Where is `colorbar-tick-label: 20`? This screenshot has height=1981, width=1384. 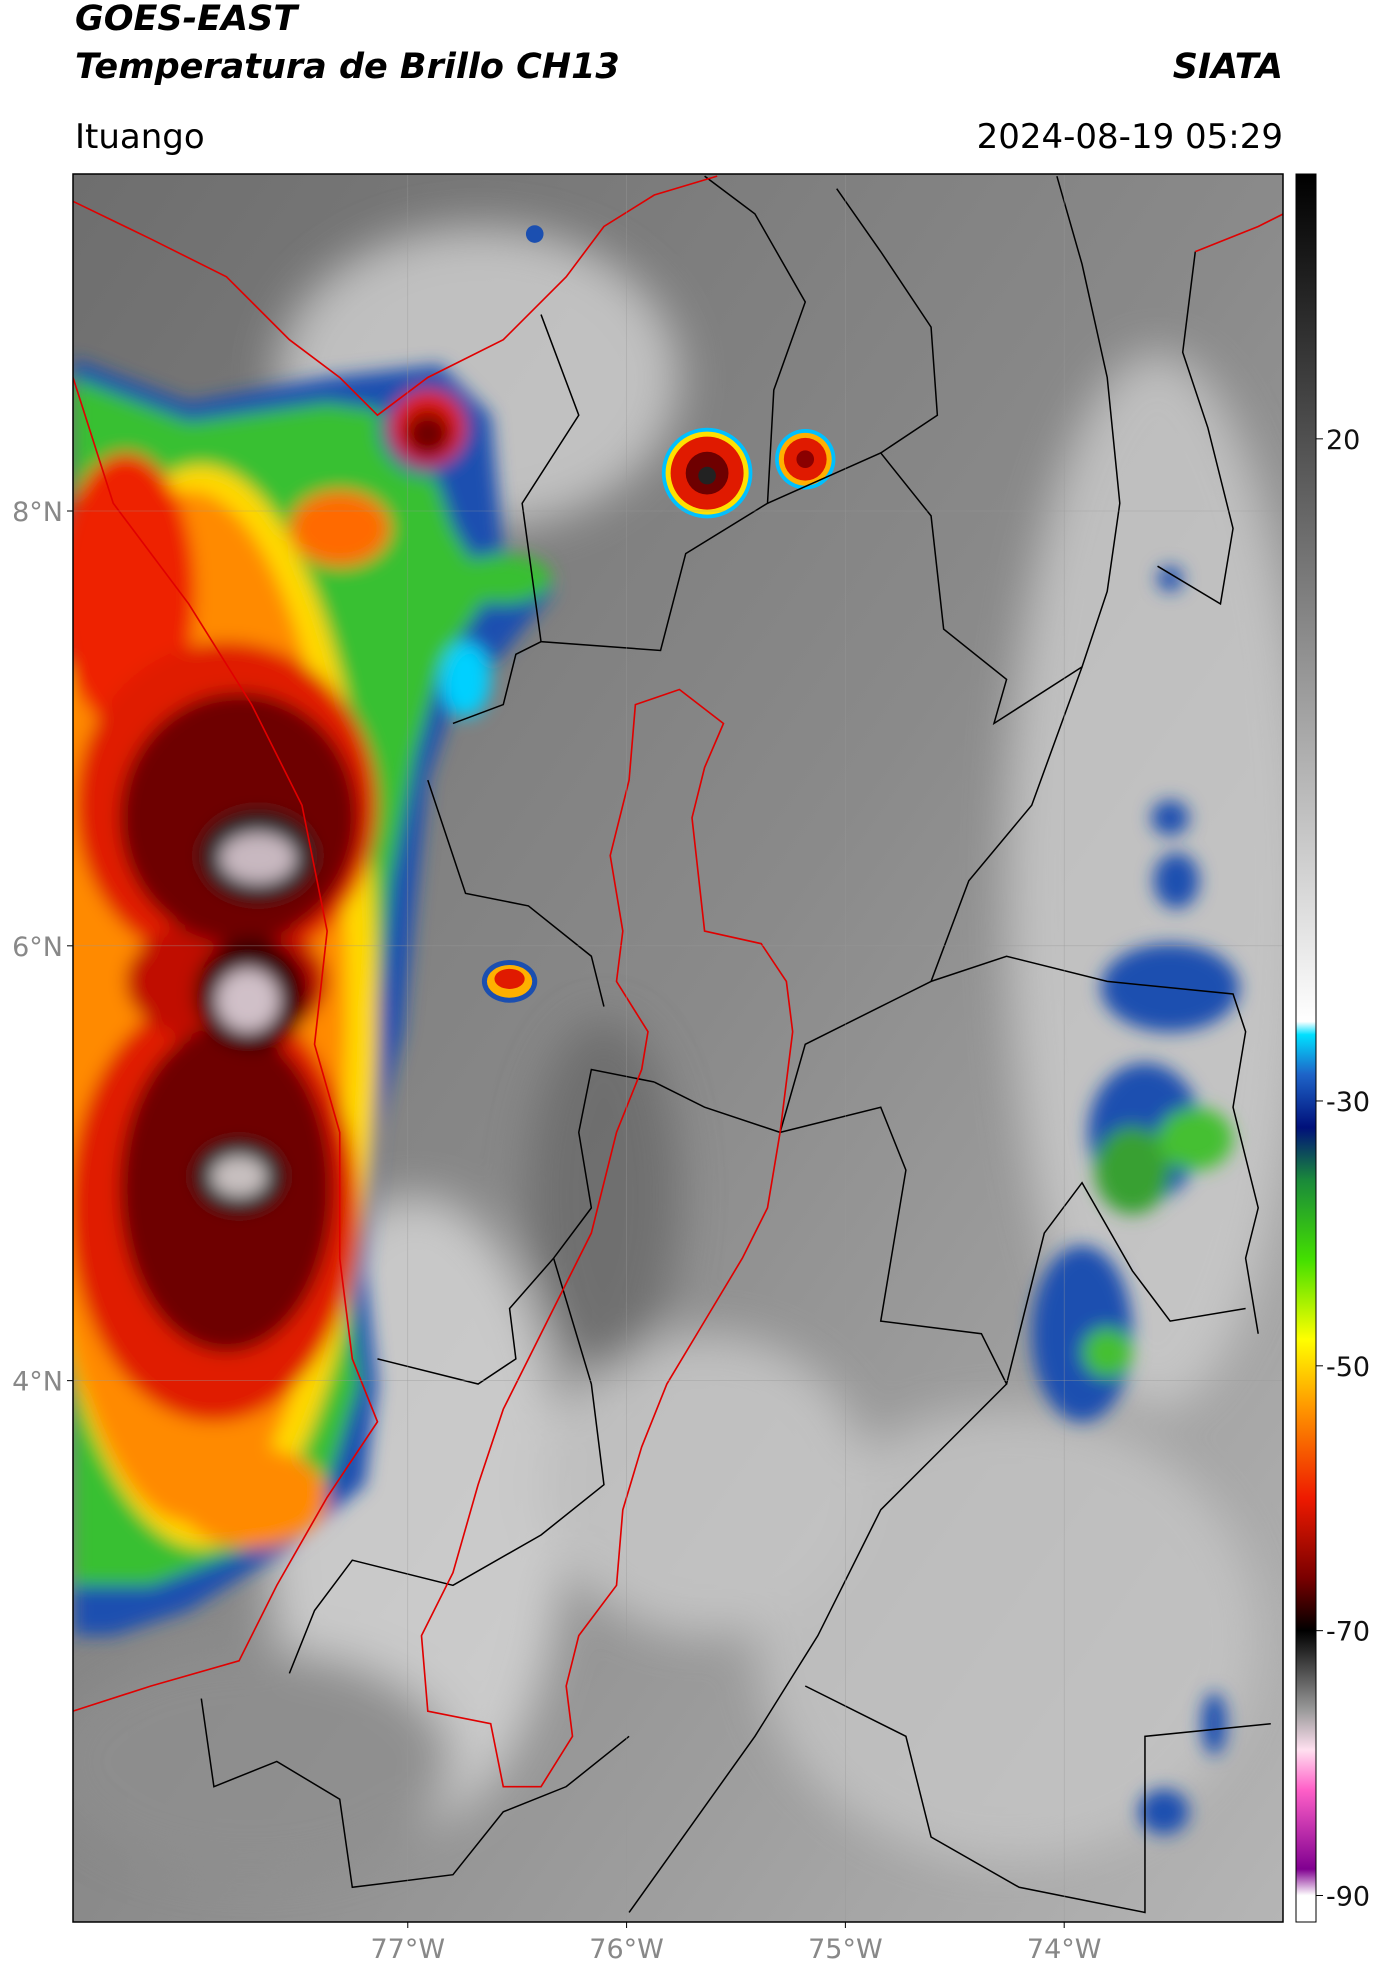 colorbar-tick-label: 20 is located at coordinates (1343, 440).